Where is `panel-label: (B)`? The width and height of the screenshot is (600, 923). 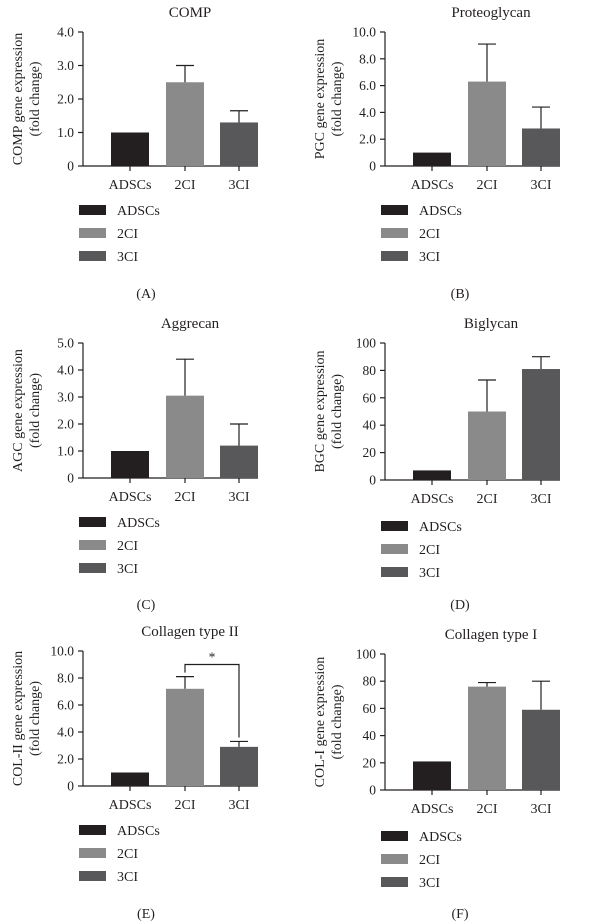
panel-label: (B) is located at coordinates (460, 294).